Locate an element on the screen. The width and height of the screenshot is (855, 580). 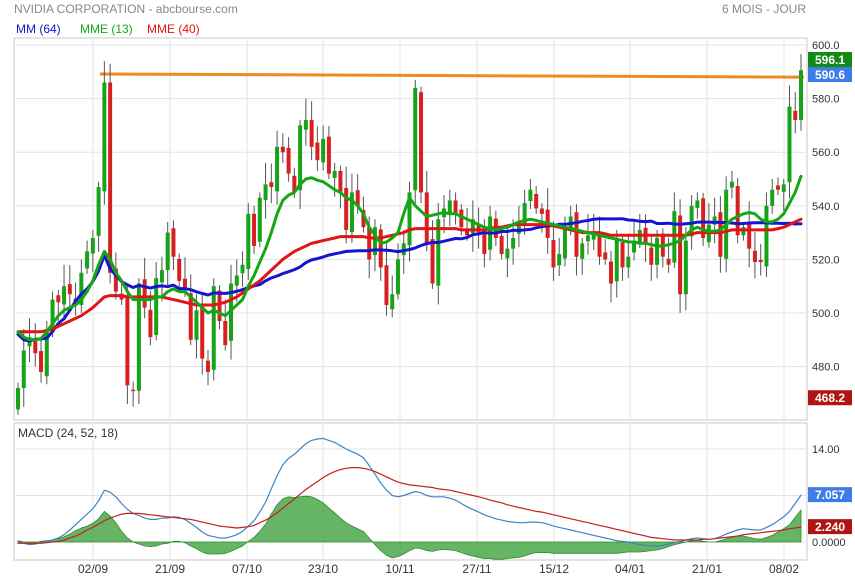
x-tick-label: 07/10 is located at coordinates (247, 569).